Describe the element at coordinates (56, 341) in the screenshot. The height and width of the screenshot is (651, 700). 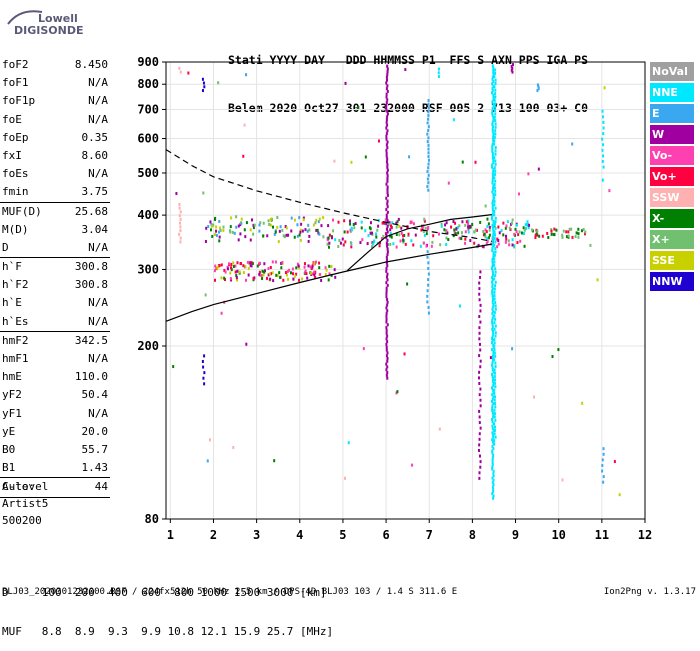
I see `param-row: hmF2 342.5` at that location.